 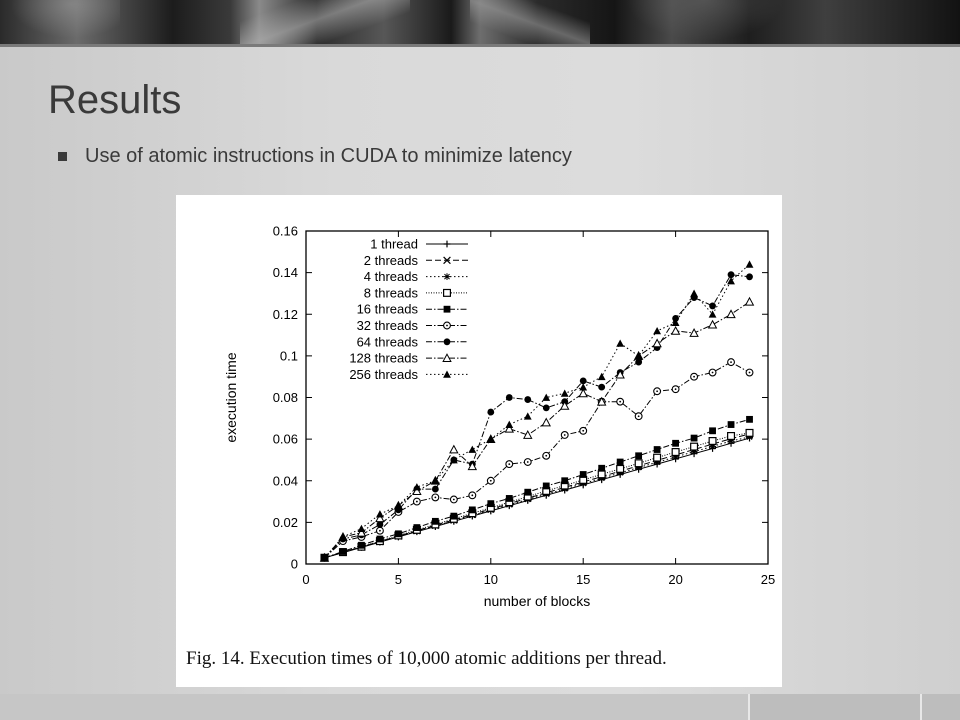 What do you see at coordinates (416, 260) in the screenshot?
I see `legend-entry: 2 threads` at bounding box center [416, 260].